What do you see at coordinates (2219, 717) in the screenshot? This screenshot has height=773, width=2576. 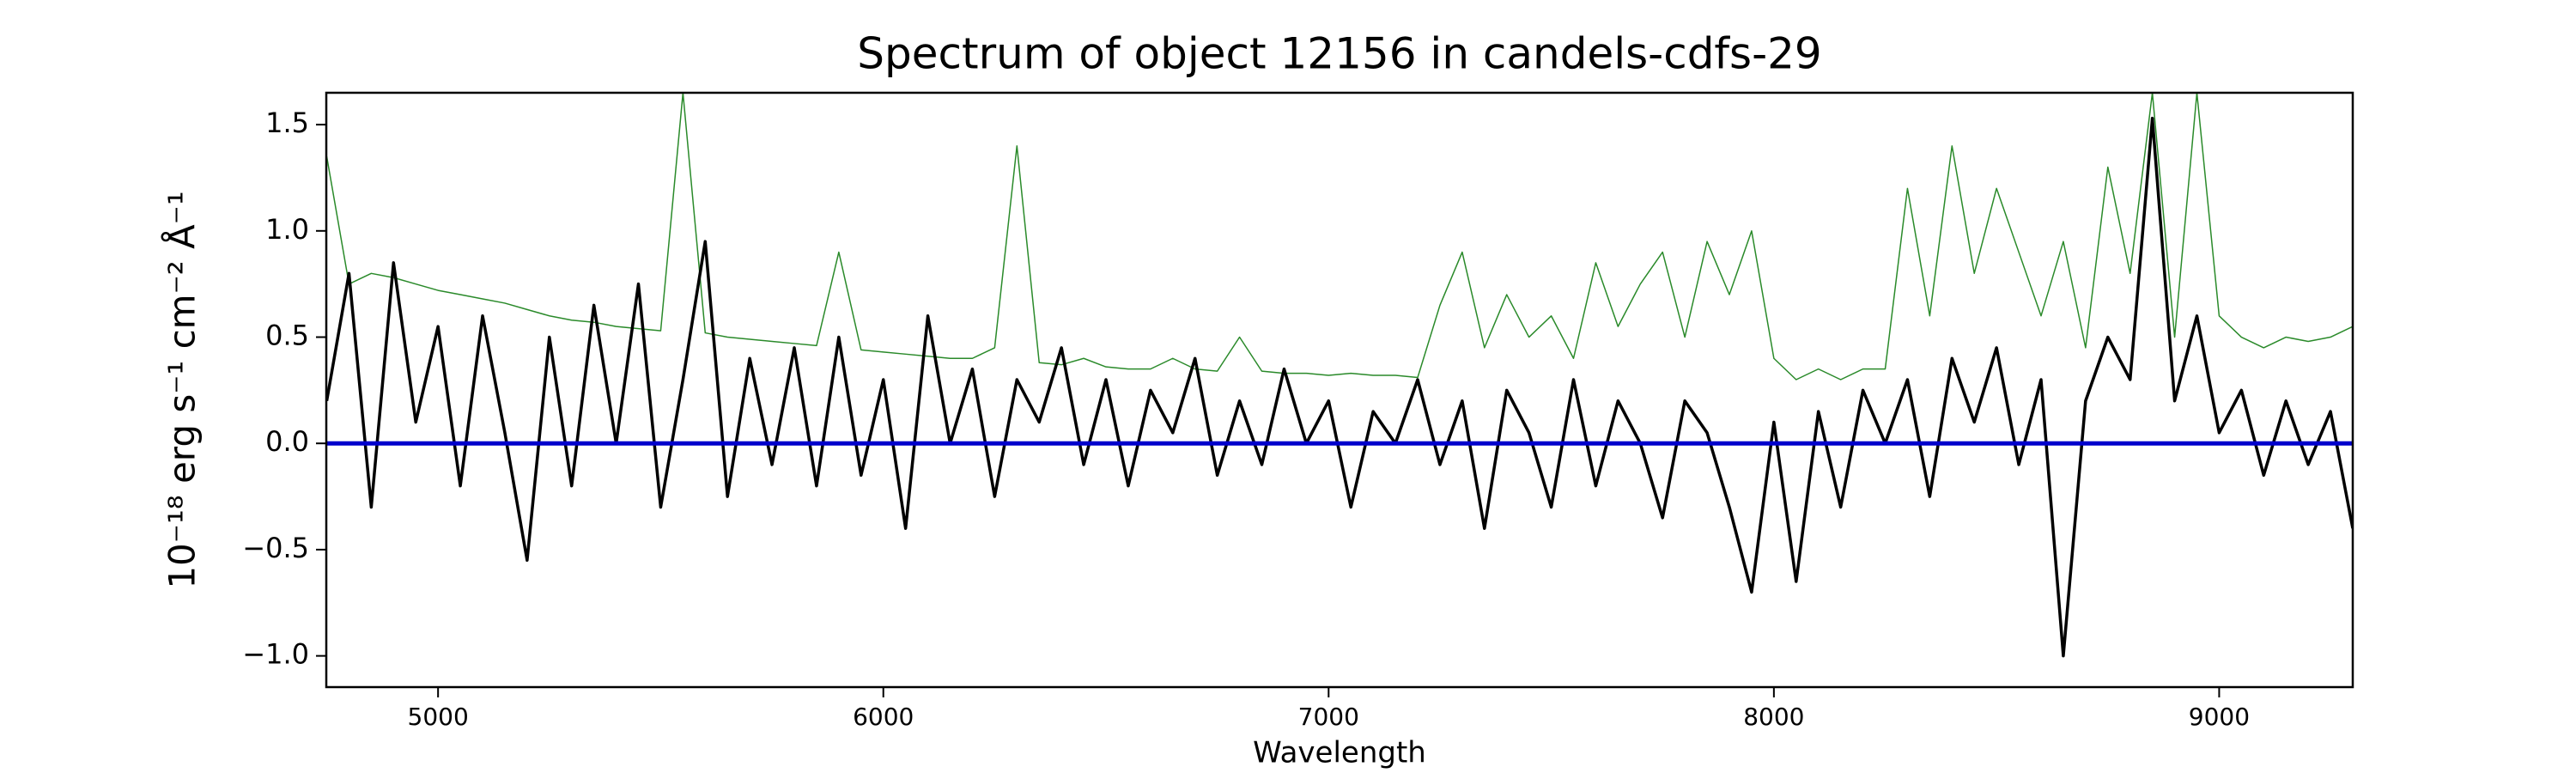 I see `x-tick-label: 9000` at bounding box center [2219, 717].